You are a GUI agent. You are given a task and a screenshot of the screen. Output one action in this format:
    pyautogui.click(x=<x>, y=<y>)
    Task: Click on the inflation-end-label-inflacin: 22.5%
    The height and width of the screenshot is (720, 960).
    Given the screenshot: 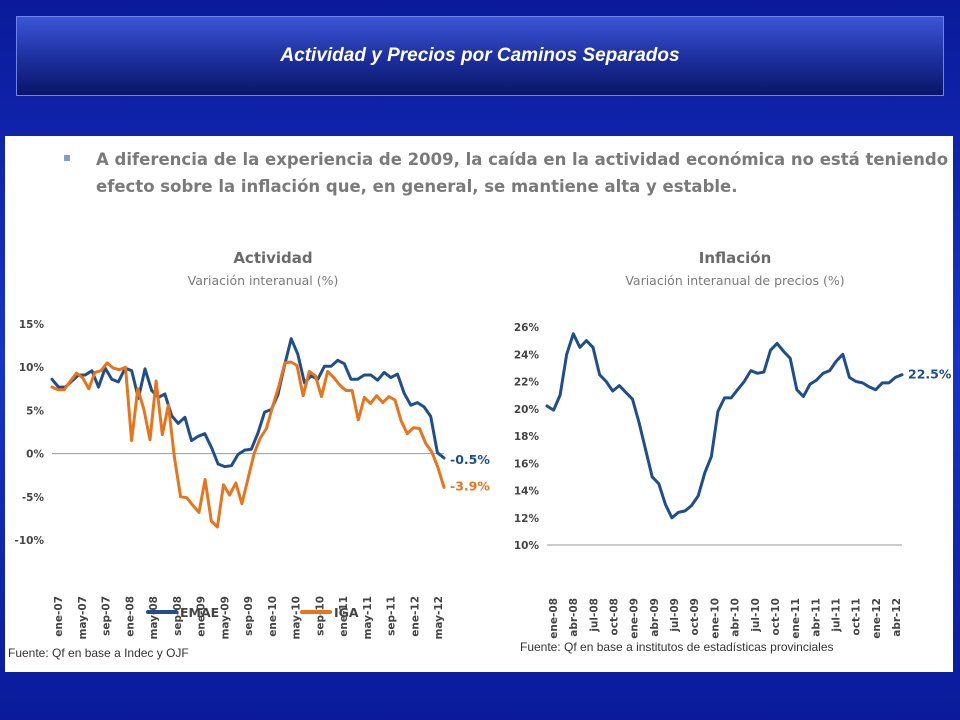 What is the action you would take?
    pyautogui.click(x=930, y=374)
    